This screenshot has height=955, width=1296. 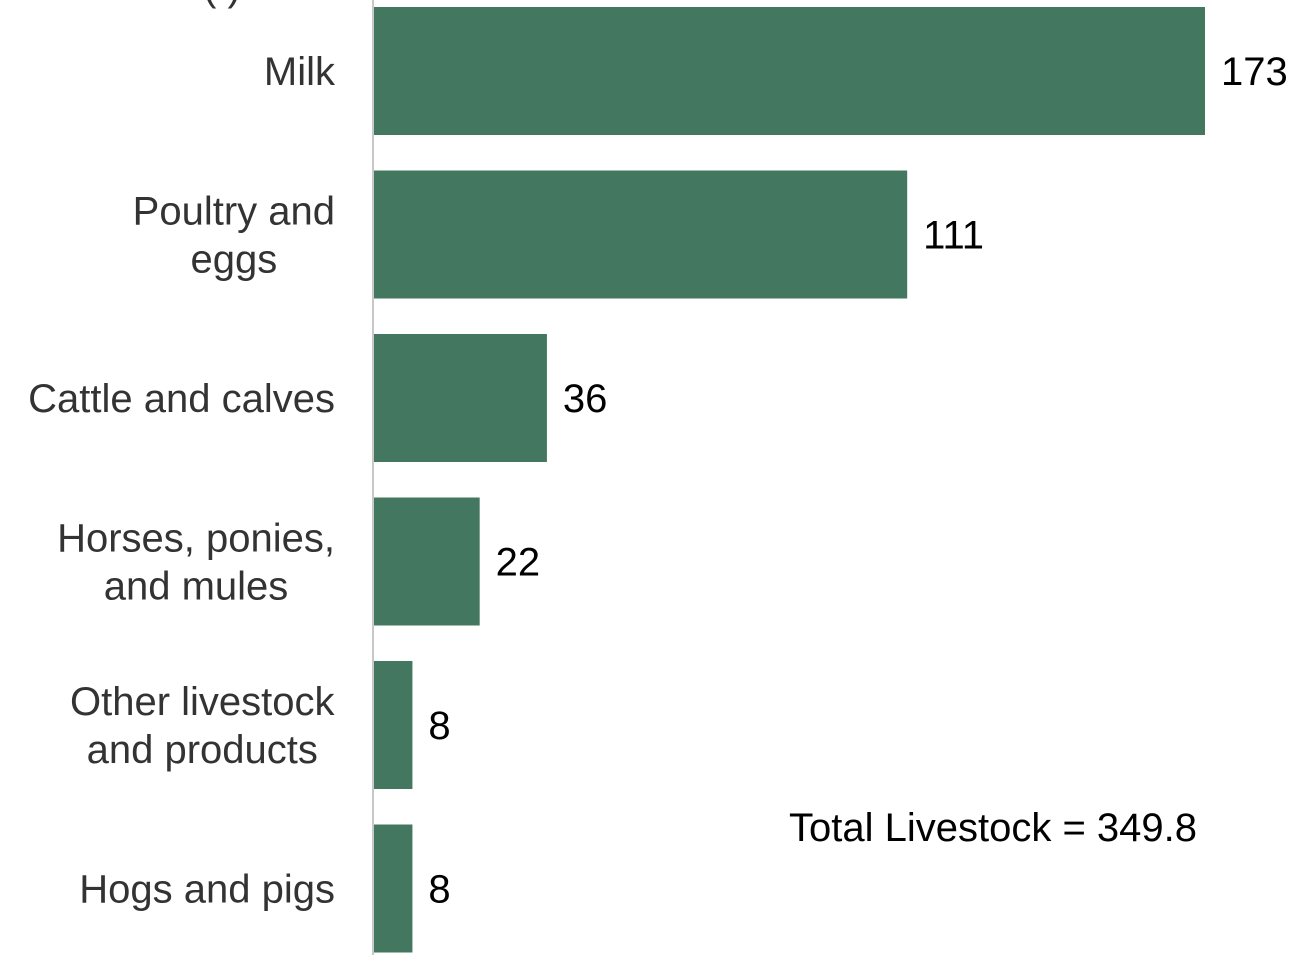 What do you see at coordinates (439, 890) in the screenshot?
I see `value-label-5: 8` at bounding box center [439, 890].